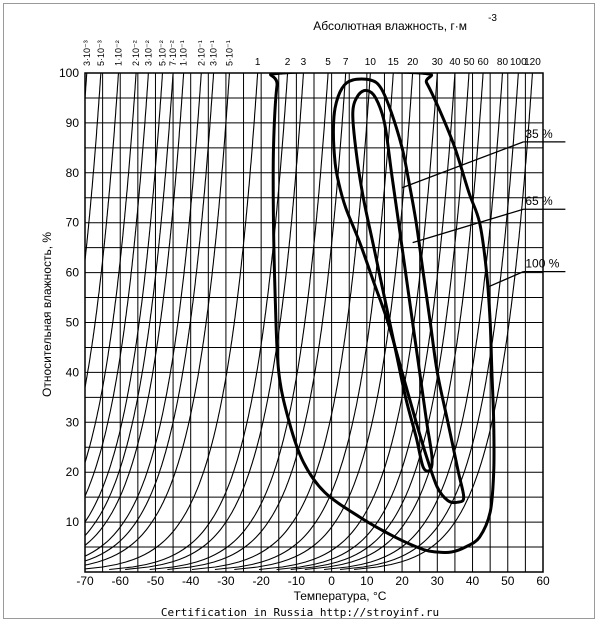 This screenshot has width=600, height=624. I want to click on abs-humidity-label: 5·10⁻³, so click(101, 53).